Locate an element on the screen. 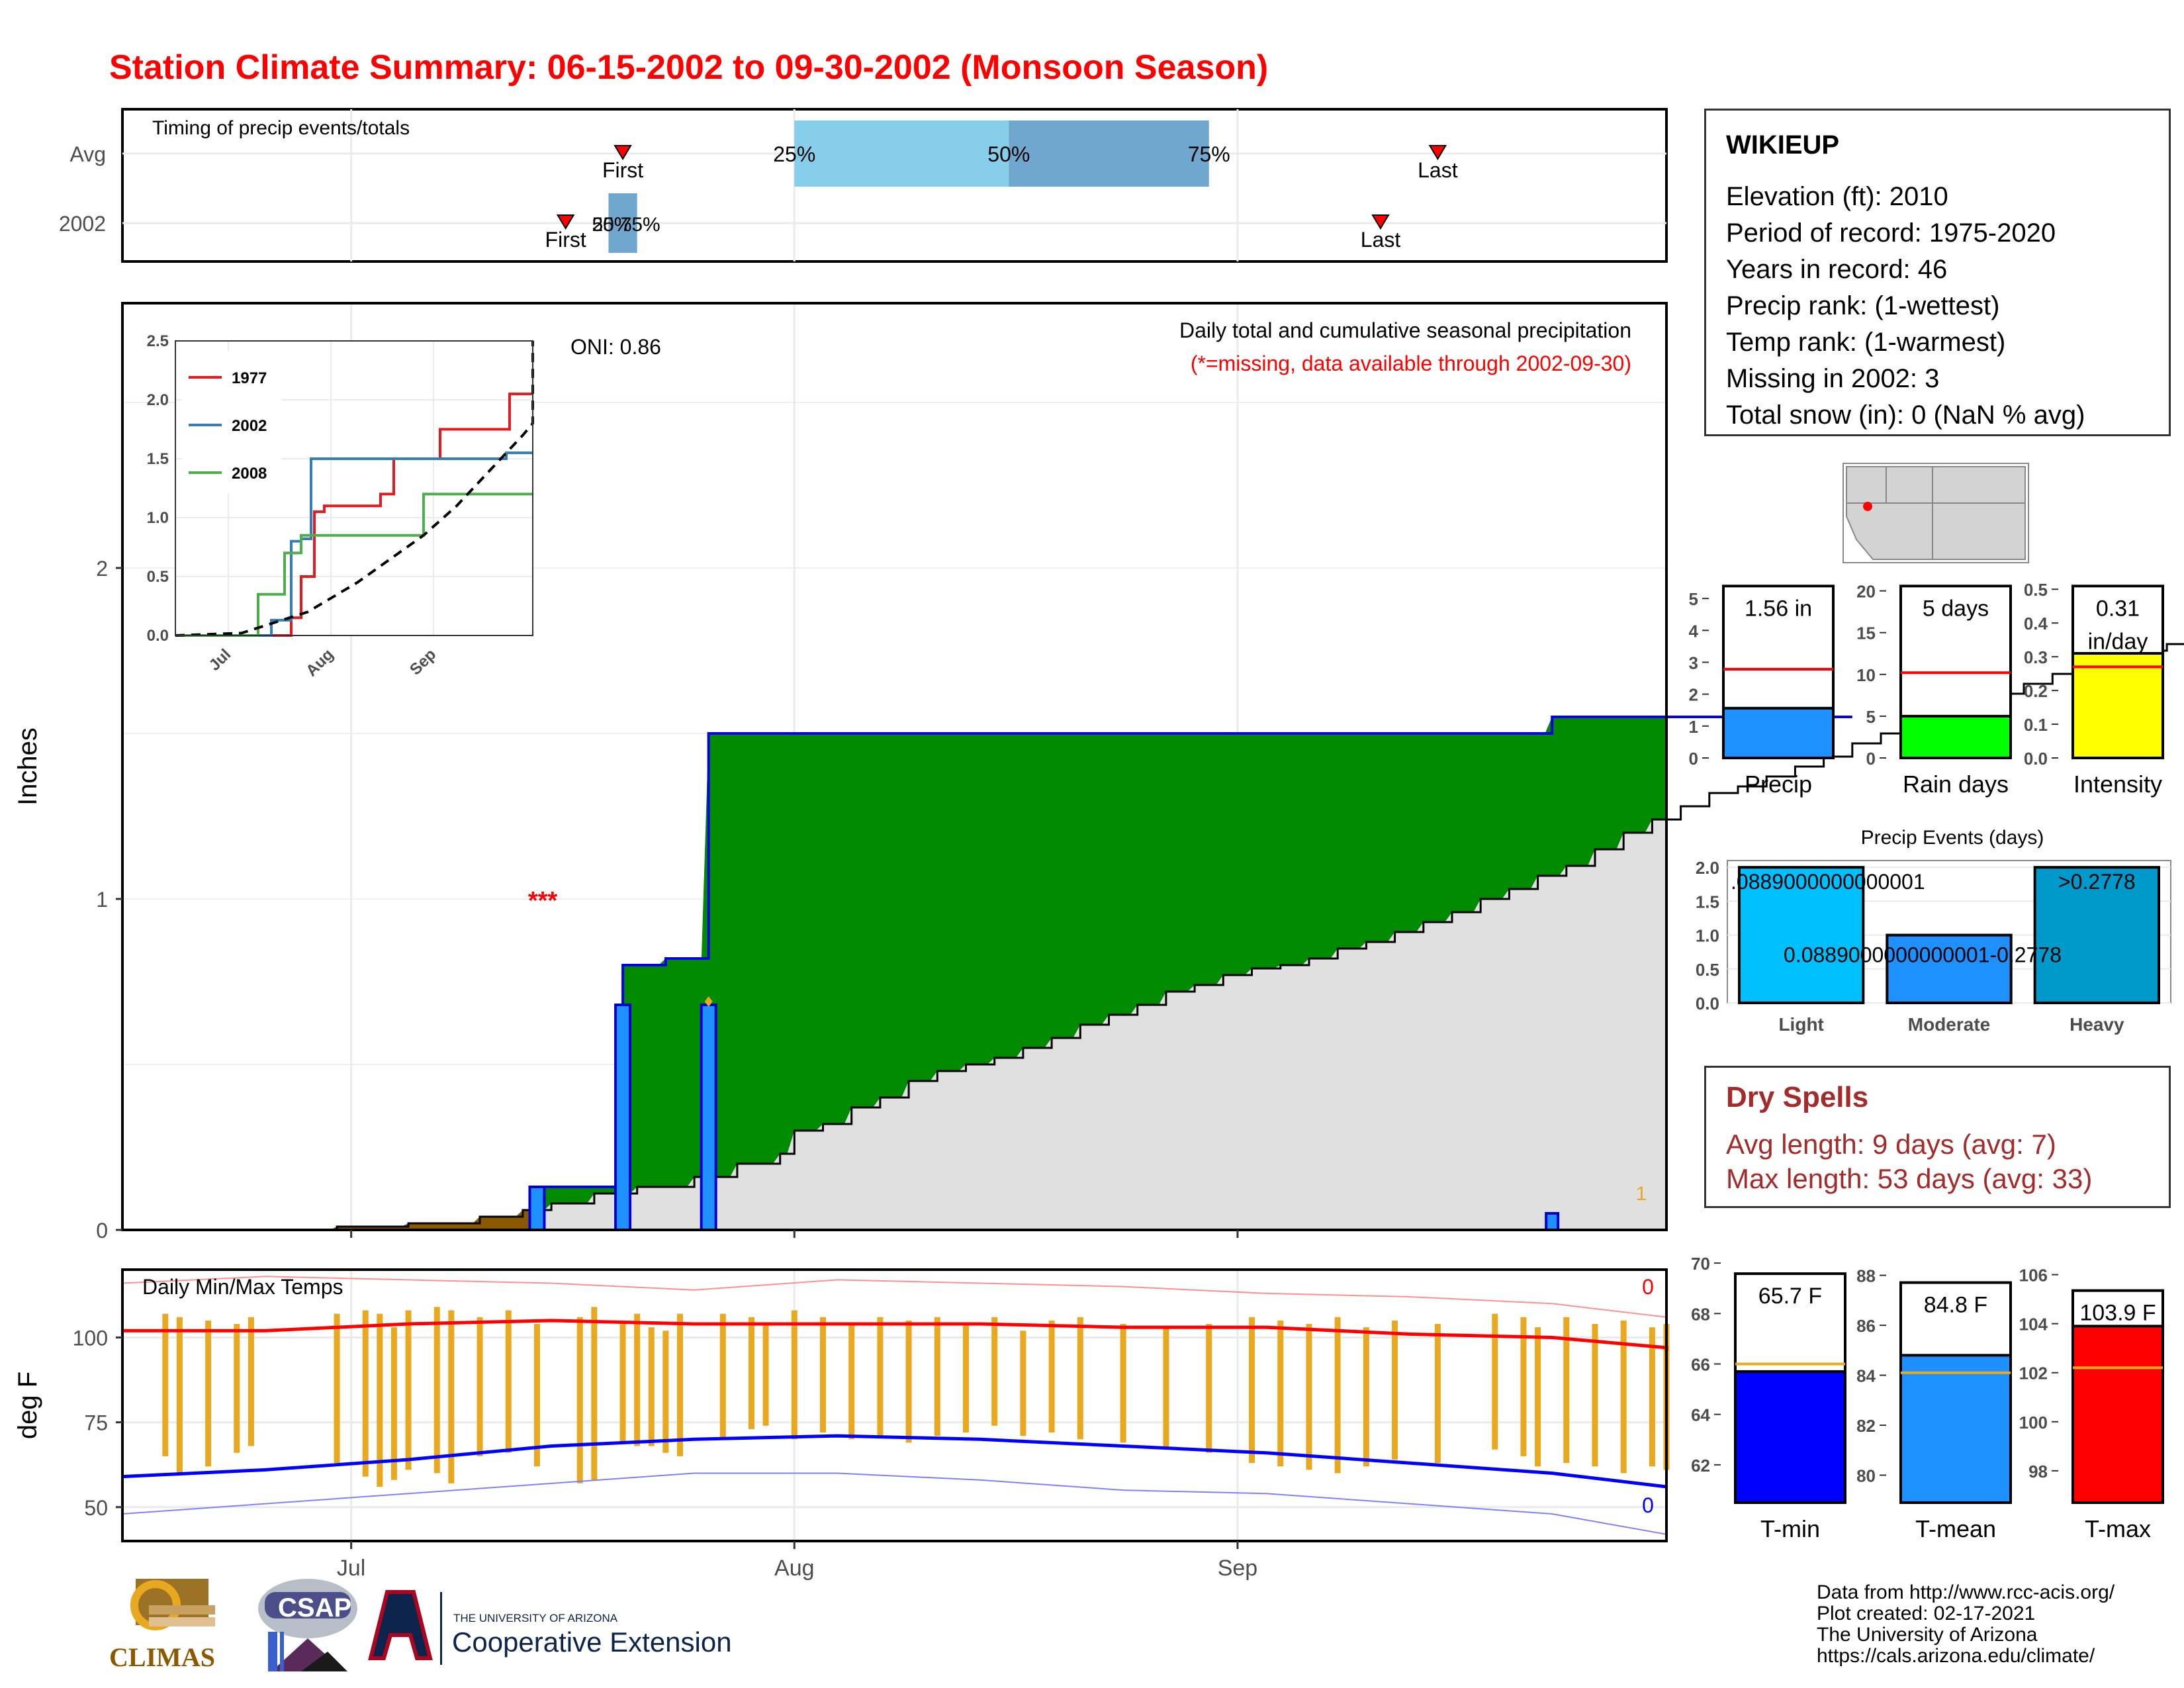 The width and height of the screenshot is (2184, 1688). tmean-bar-chart-ytick-label: 82 is located at coordinates (1866, 1426).